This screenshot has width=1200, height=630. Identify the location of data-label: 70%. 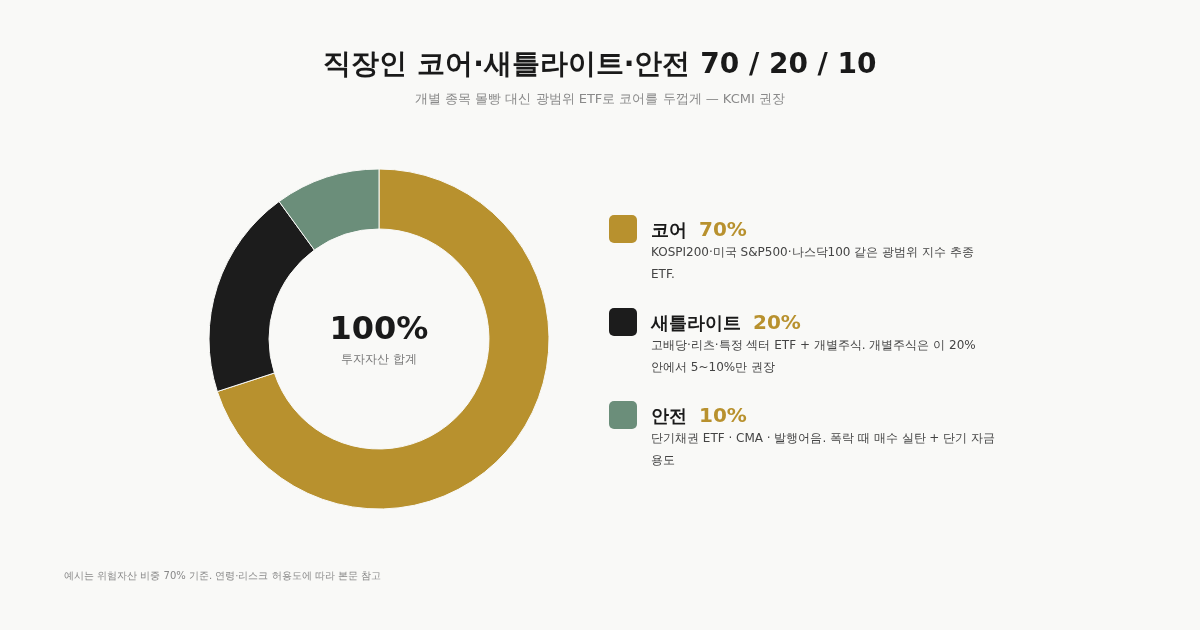
(723, 229).